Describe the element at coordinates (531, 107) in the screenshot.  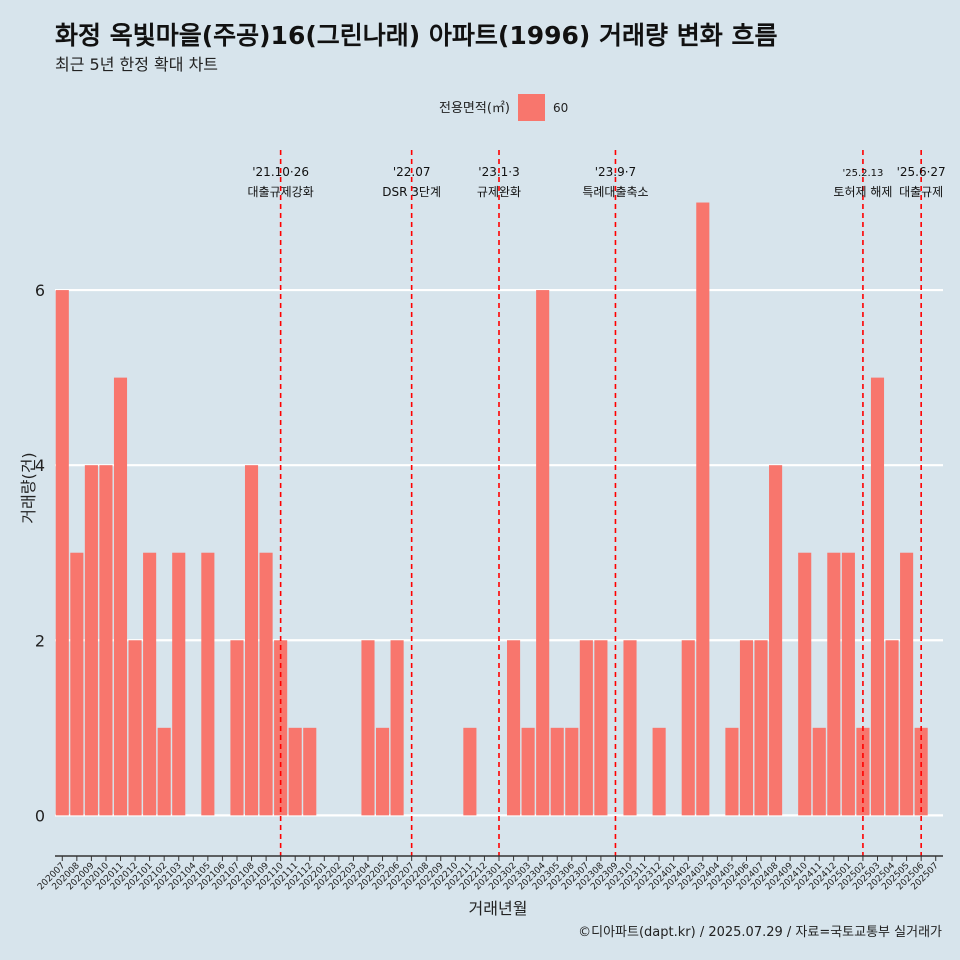
I see `legend-key` at that location.